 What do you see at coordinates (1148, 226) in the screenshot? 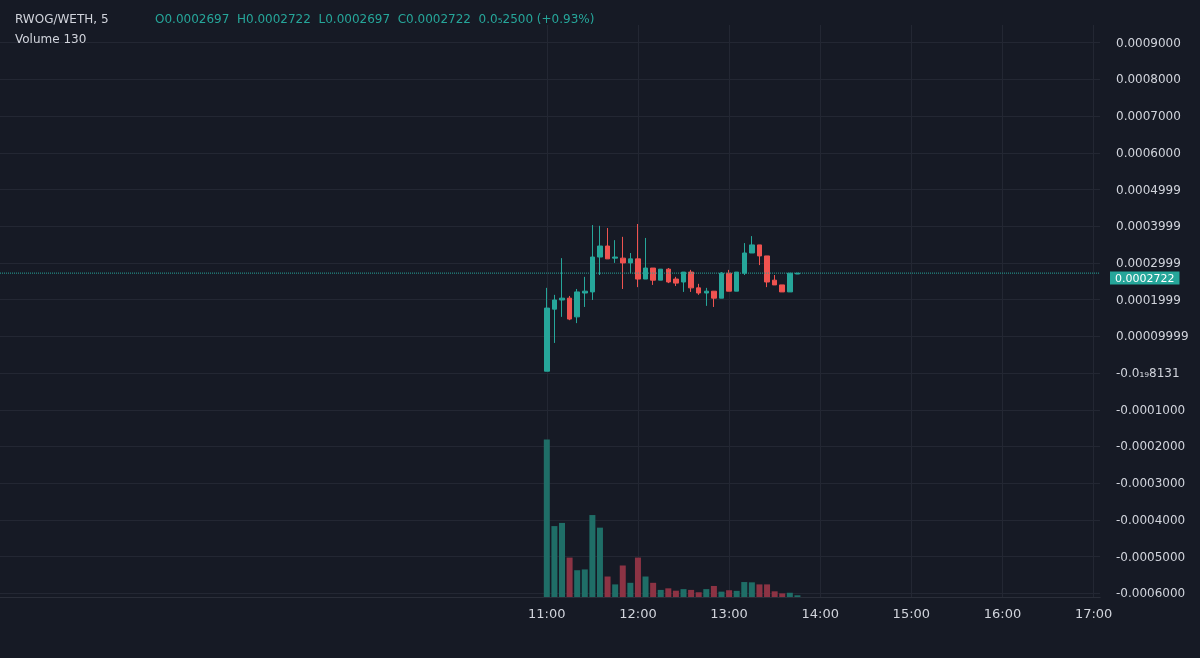
I see `y-tick-label: 0.0003999` at bounding box center [1148, 226].